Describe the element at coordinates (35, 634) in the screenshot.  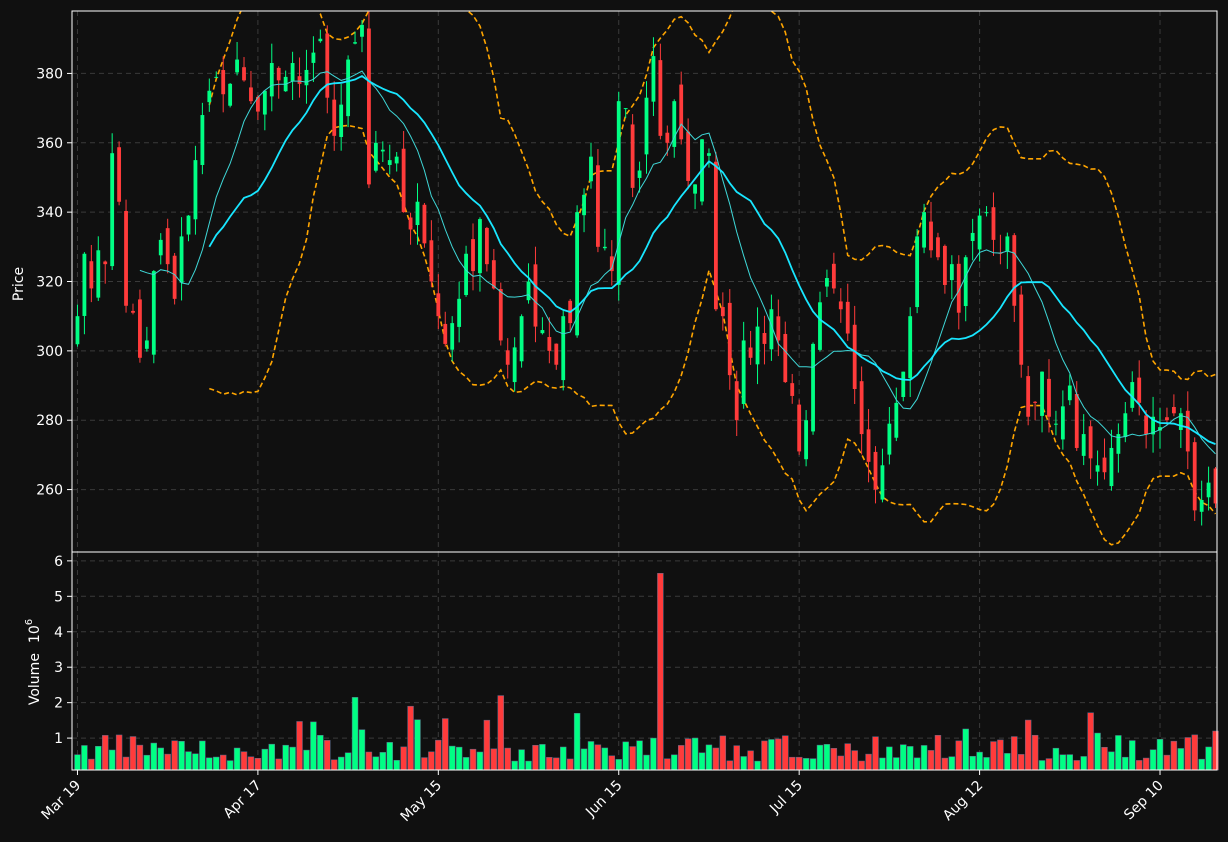
I see `volume-exponent-base: 10` at that location.